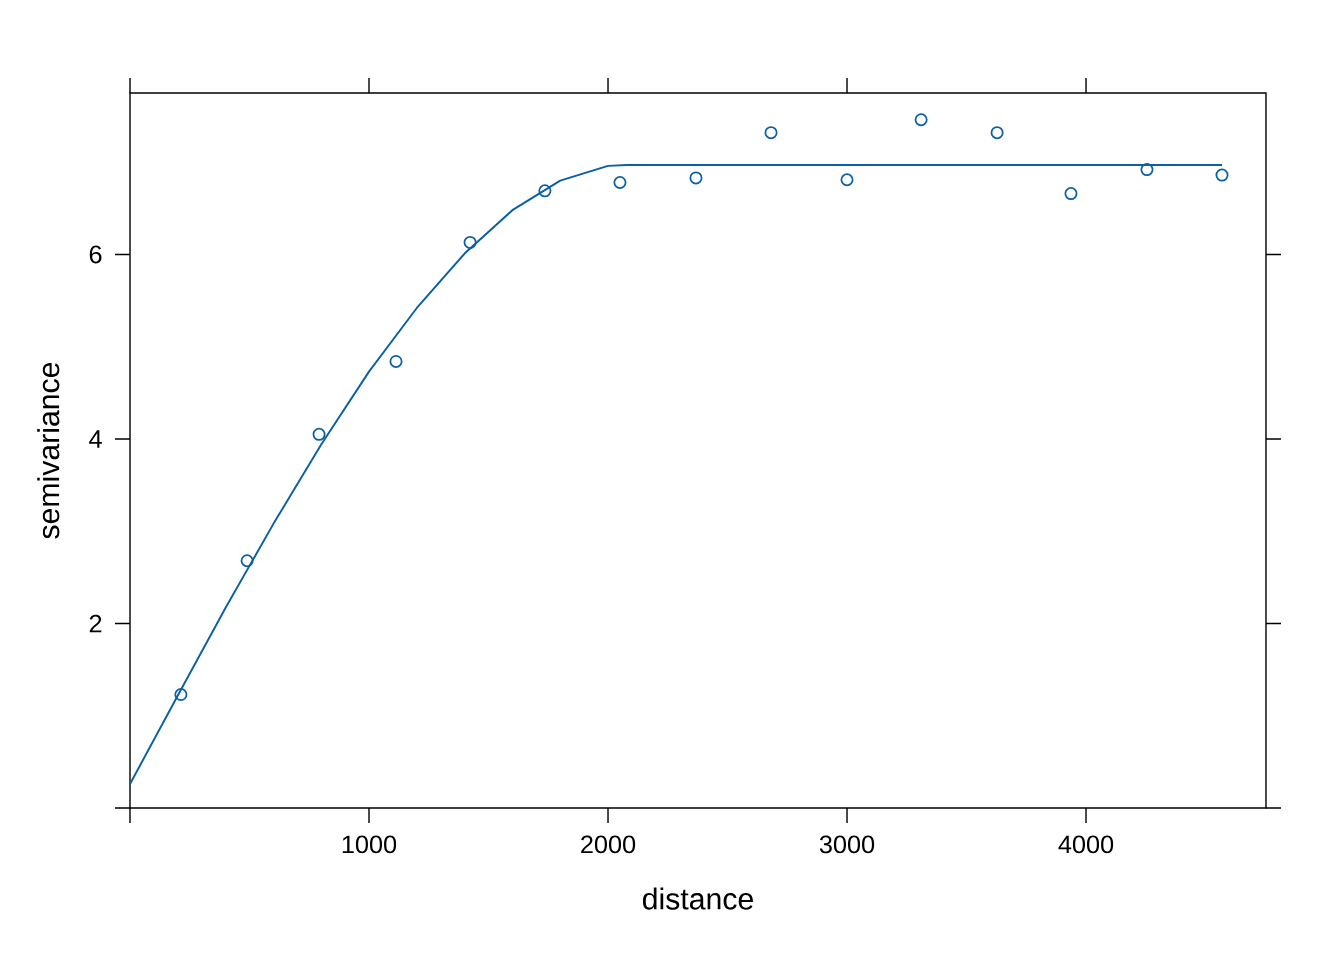  I want to click on x-tick-label: 3000, so click(847, 844).